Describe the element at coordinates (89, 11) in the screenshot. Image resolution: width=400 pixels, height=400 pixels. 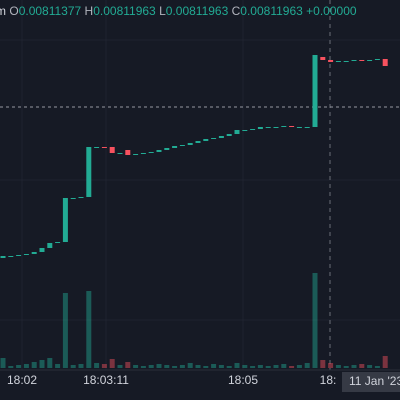
I see `ohlc-label: H` at that location.